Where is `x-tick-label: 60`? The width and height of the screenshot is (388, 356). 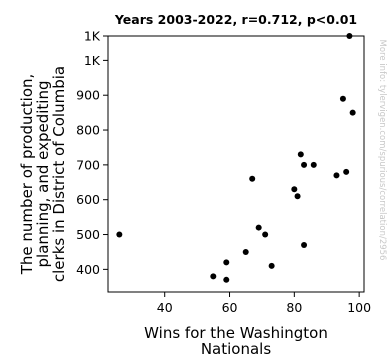
x-tick-label: 60 is located at coordinates (230, 307).